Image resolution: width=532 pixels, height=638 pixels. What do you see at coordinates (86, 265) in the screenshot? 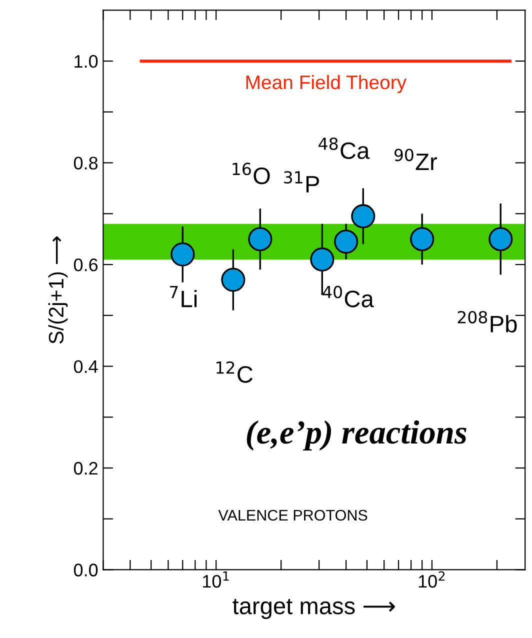
I see `y-tick-label: 0.6` at bounding box center [86, 265].